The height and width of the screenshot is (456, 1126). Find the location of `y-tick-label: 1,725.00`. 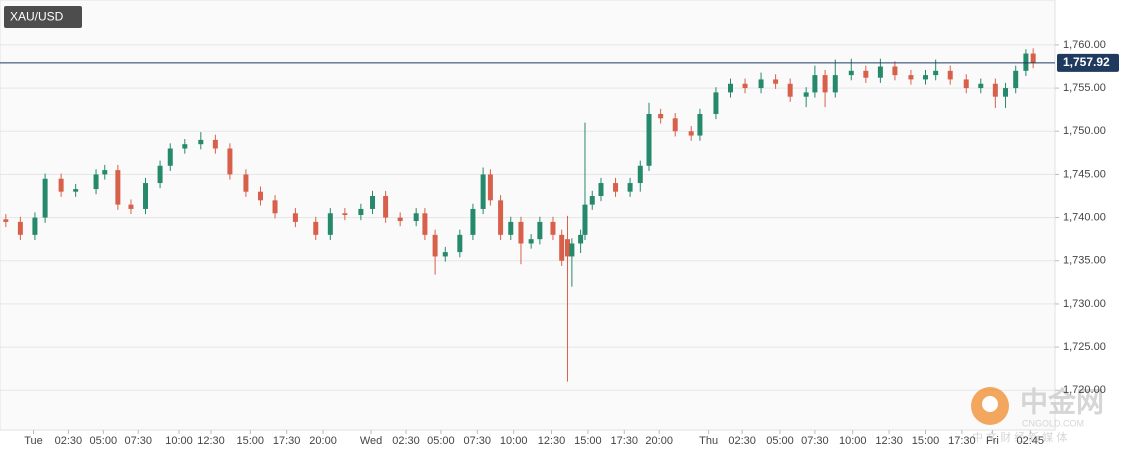

y-tick-label: 1,725.00 is located at coordinates (1084, 347).